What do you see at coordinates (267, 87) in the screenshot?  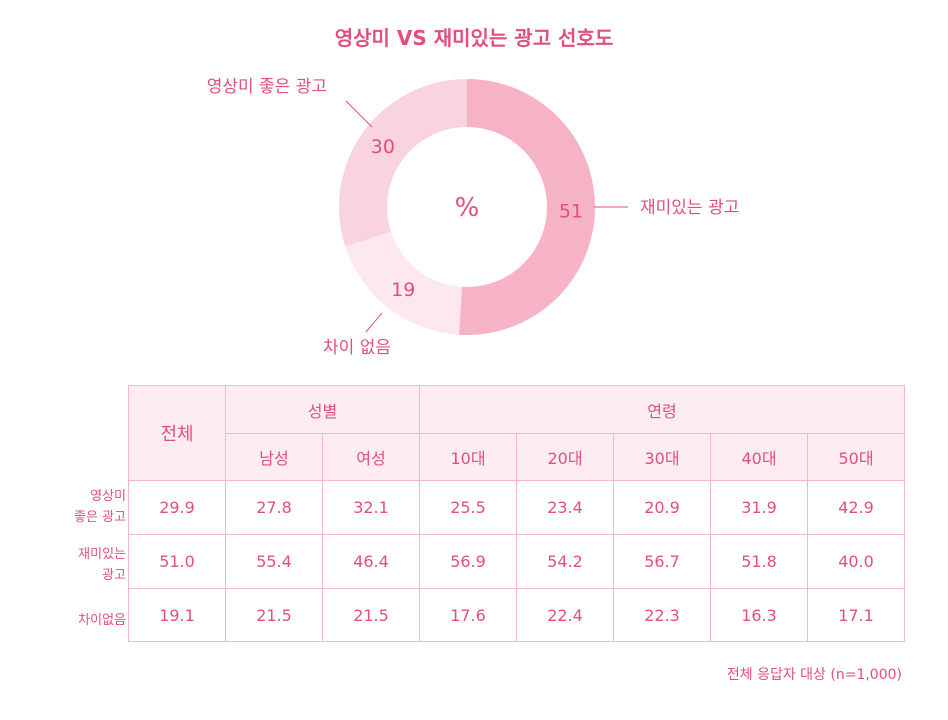 I see `callout-label-visual: 영상미 좋은 광고` at bounding box center [267, 87].